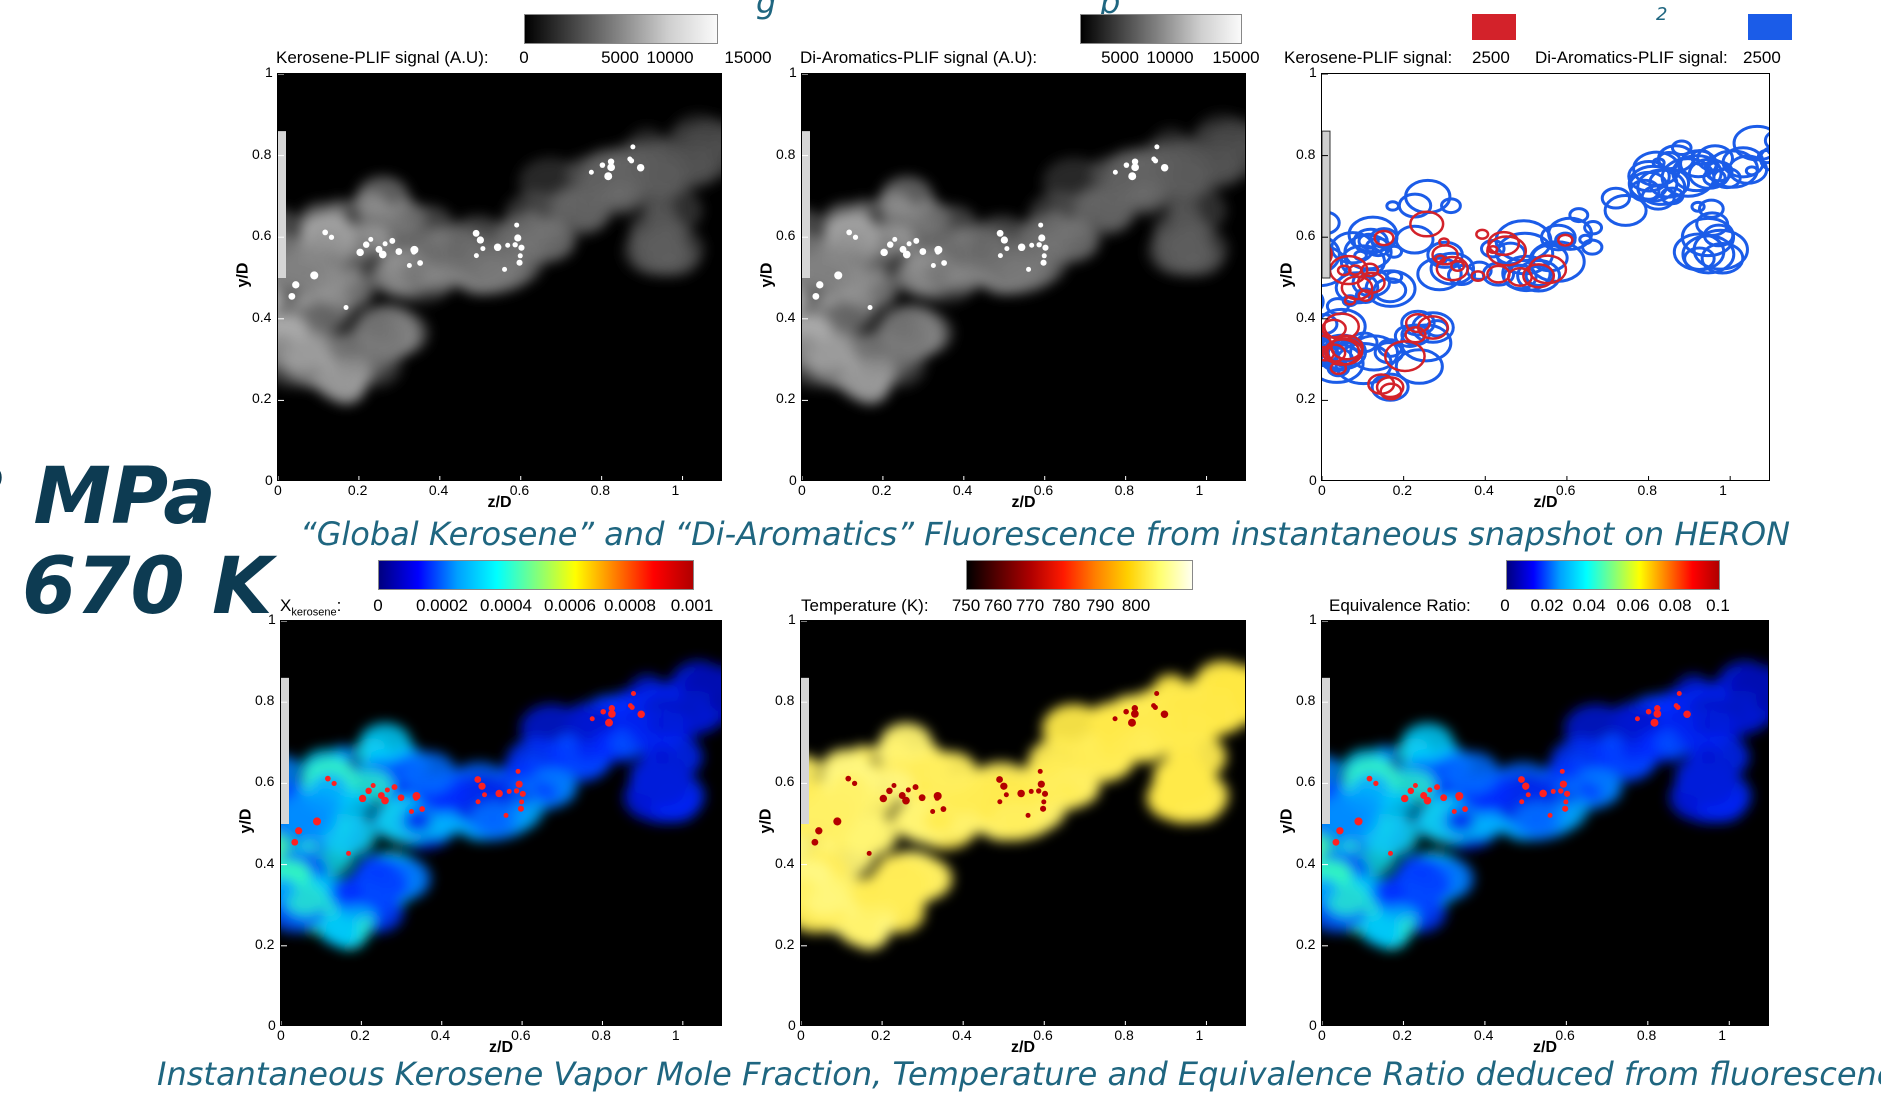 The width and height of the screenshot is (1881, 1093). What do you see at coordinates (748, 57) in the screenshot?
I see `colorbar-tick-0-3: 15000` at bounding box center [748, 57].